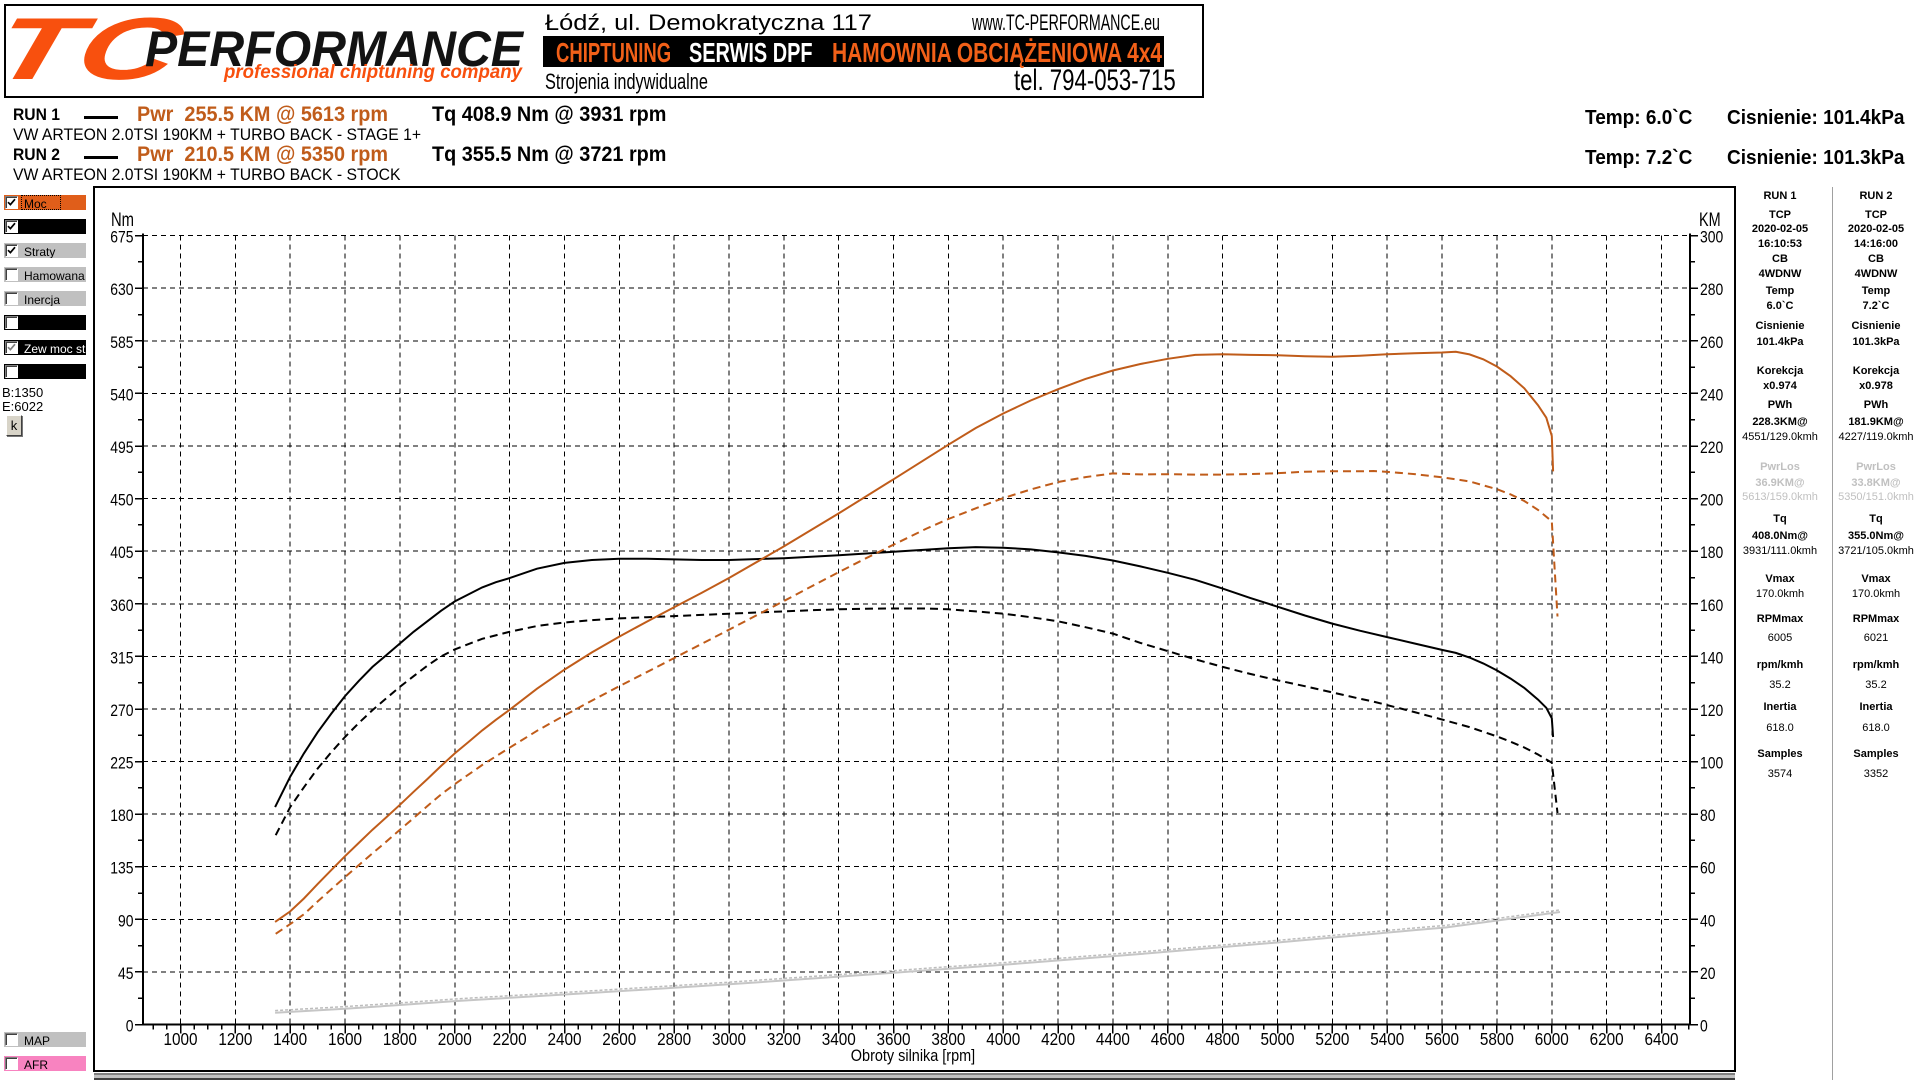 This screenshot has width=1920, height=1080. Describe the element at coordinates (1712, 658) in the screenshot. I see `svg-text: 140` at that location.